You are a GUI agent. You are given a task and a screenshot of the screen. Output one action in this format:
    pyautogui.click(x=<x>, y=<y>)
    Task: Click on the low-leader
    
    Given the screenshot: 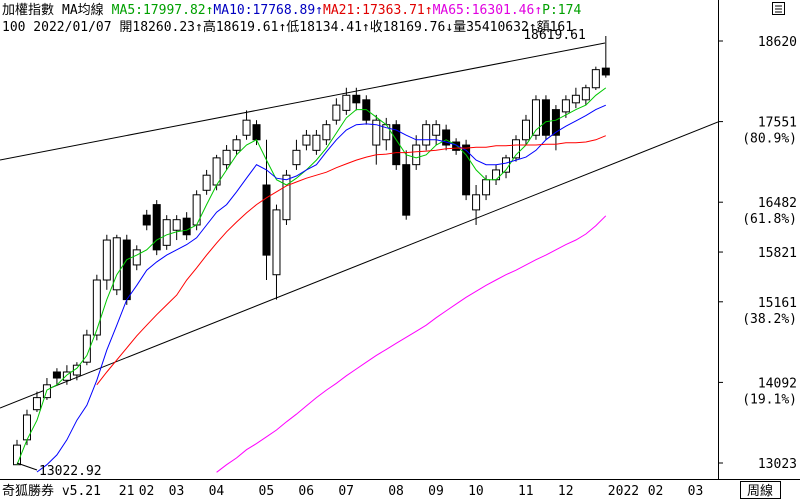 What is the action you would take?
    pyautogui.click(x=27, y=466)
    